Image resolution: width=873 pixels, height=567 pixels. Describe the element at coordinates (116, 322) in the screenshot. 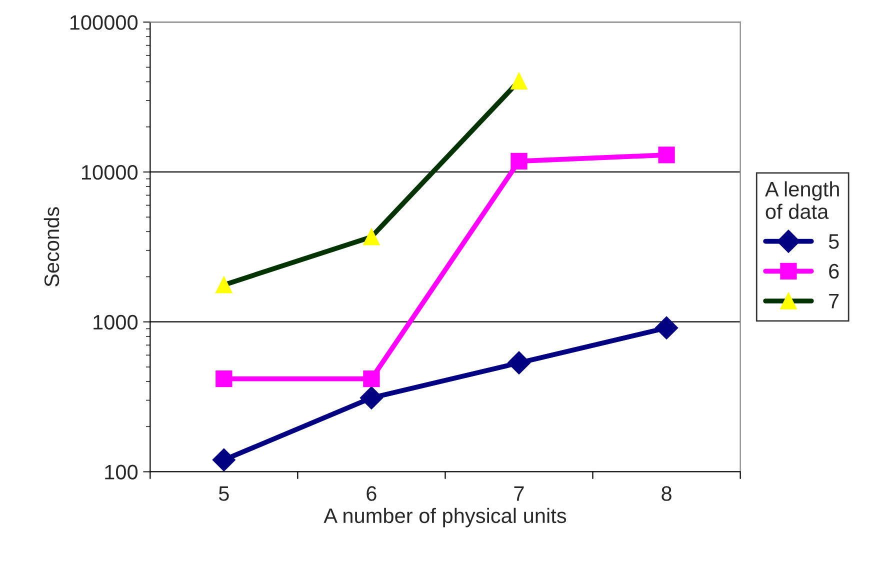

I see `y-tick-label: 1000` at that location.